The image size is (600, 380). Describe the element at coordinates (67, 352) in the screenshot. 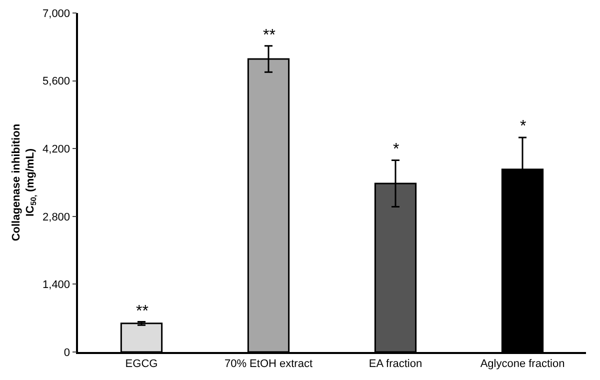

I see `y-tick-label: 0` at that location.